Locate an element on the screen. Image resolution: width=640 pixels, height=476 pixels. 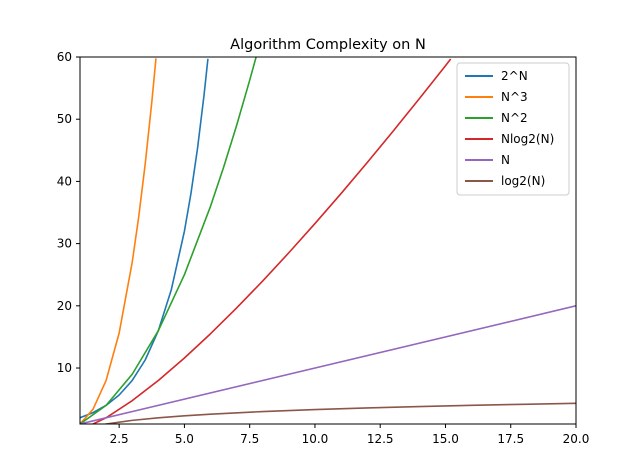
y-axis: 10 20 30 40 50 60 is located at coordinates (68, 212).